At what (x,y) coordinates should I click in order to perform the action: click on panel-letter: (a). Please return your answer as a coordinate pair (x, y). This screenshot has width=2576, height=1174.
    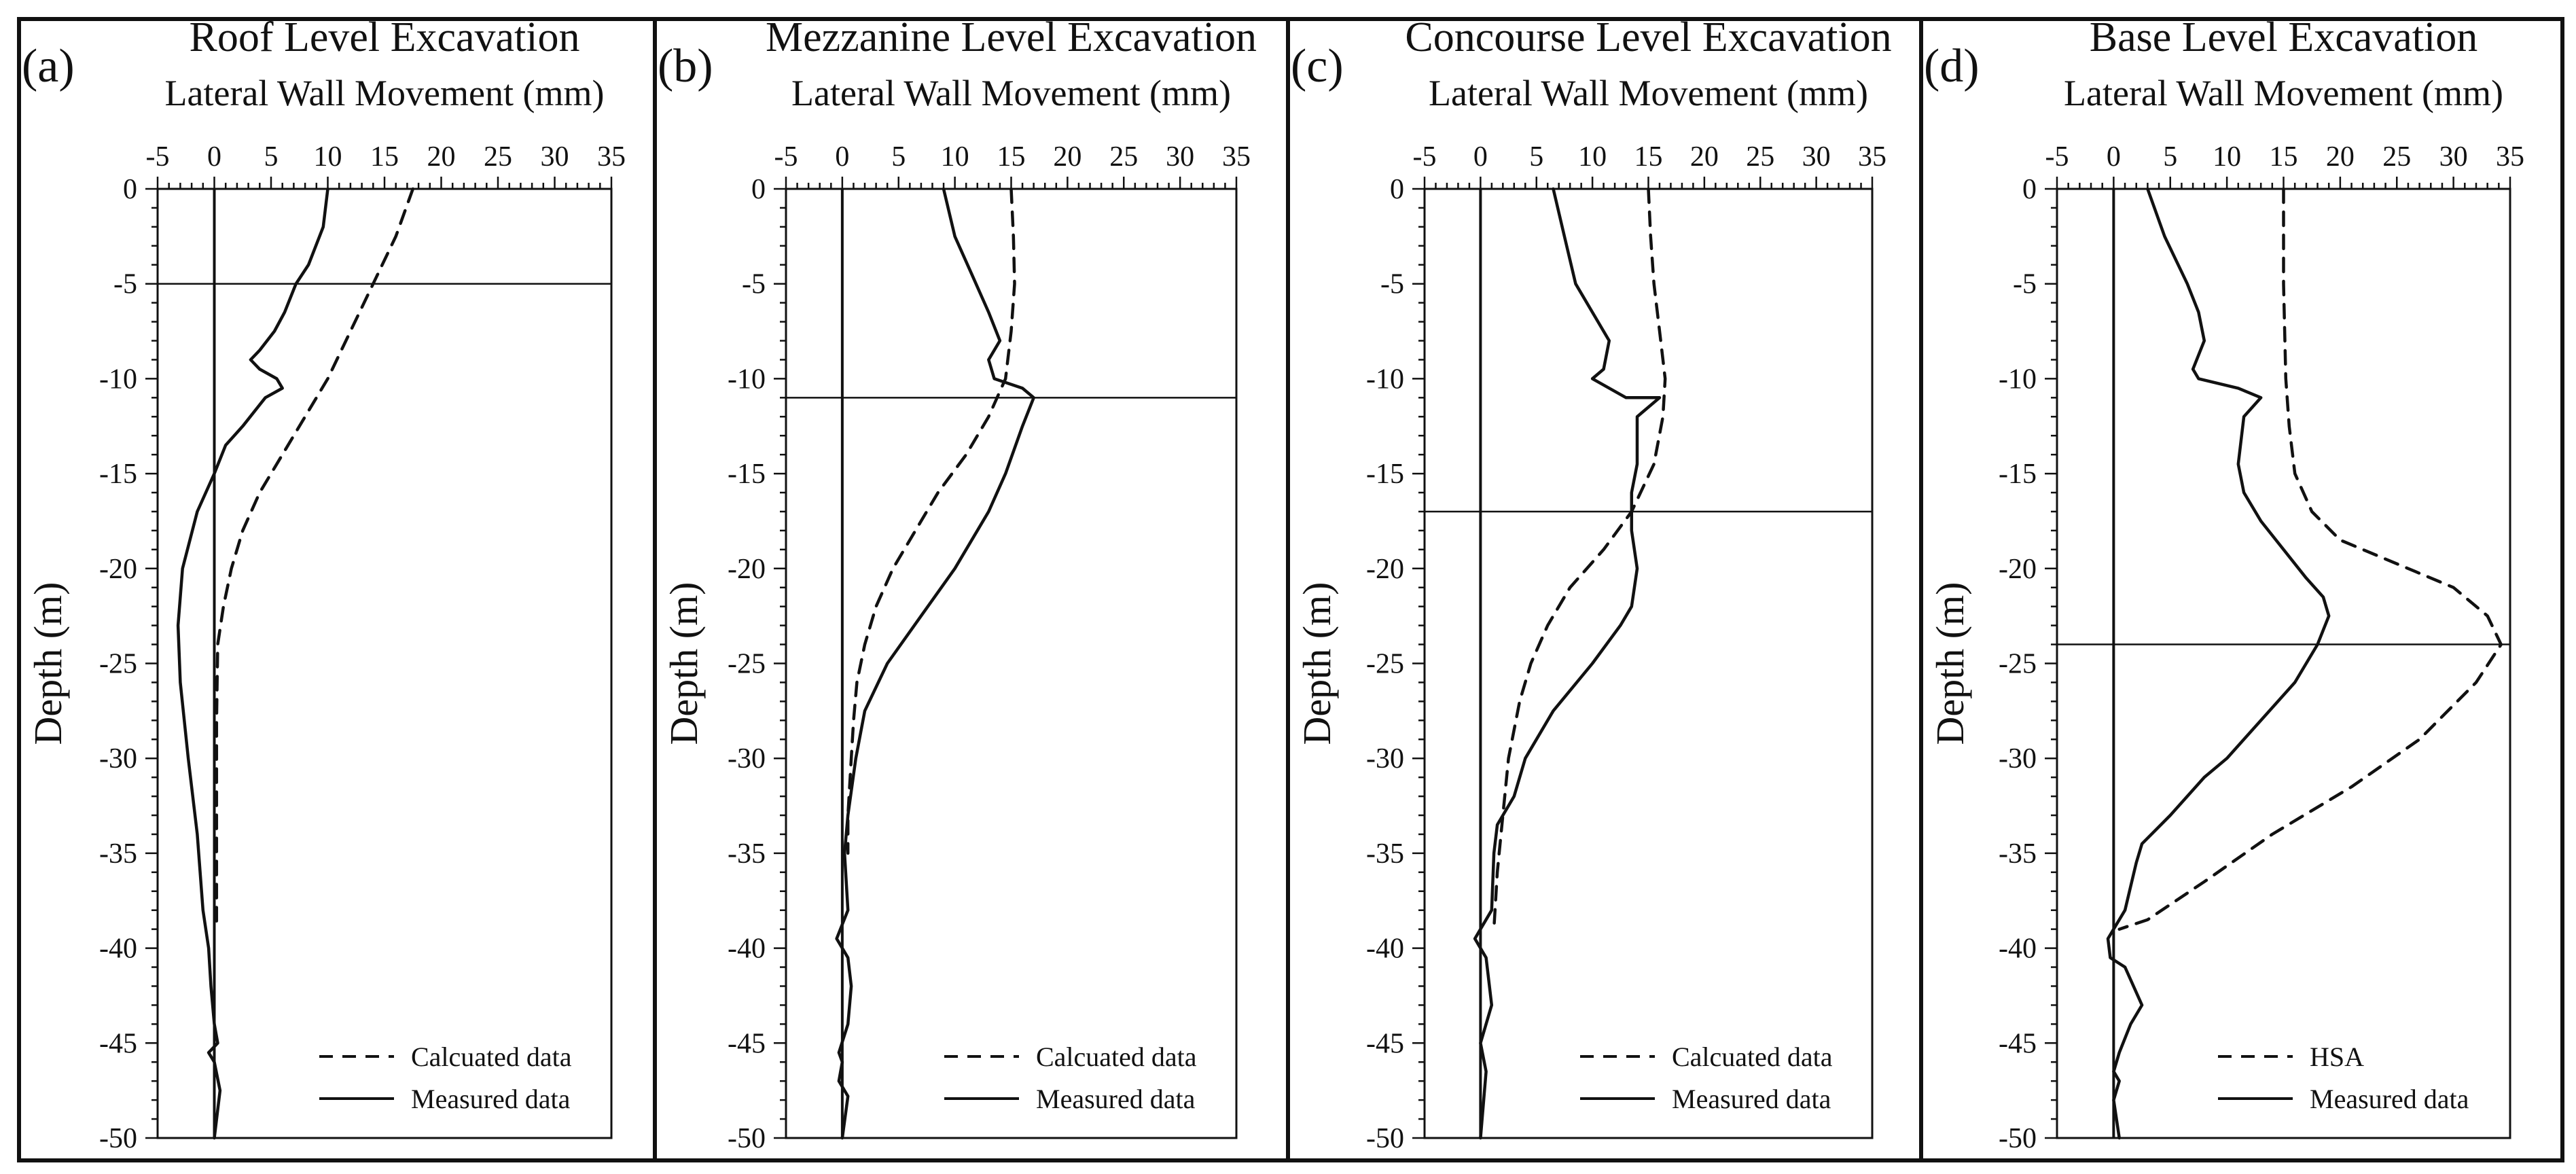
    Looking at the image, I should click on (48, 66).